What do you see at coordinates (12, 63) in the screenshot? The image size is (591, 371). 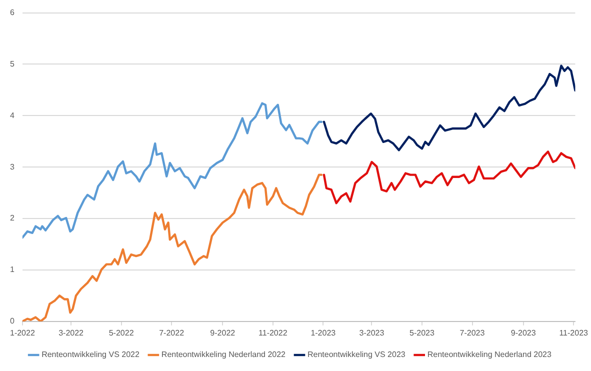 I see `y-tick-label: 5` at bounding box center [12, 63].